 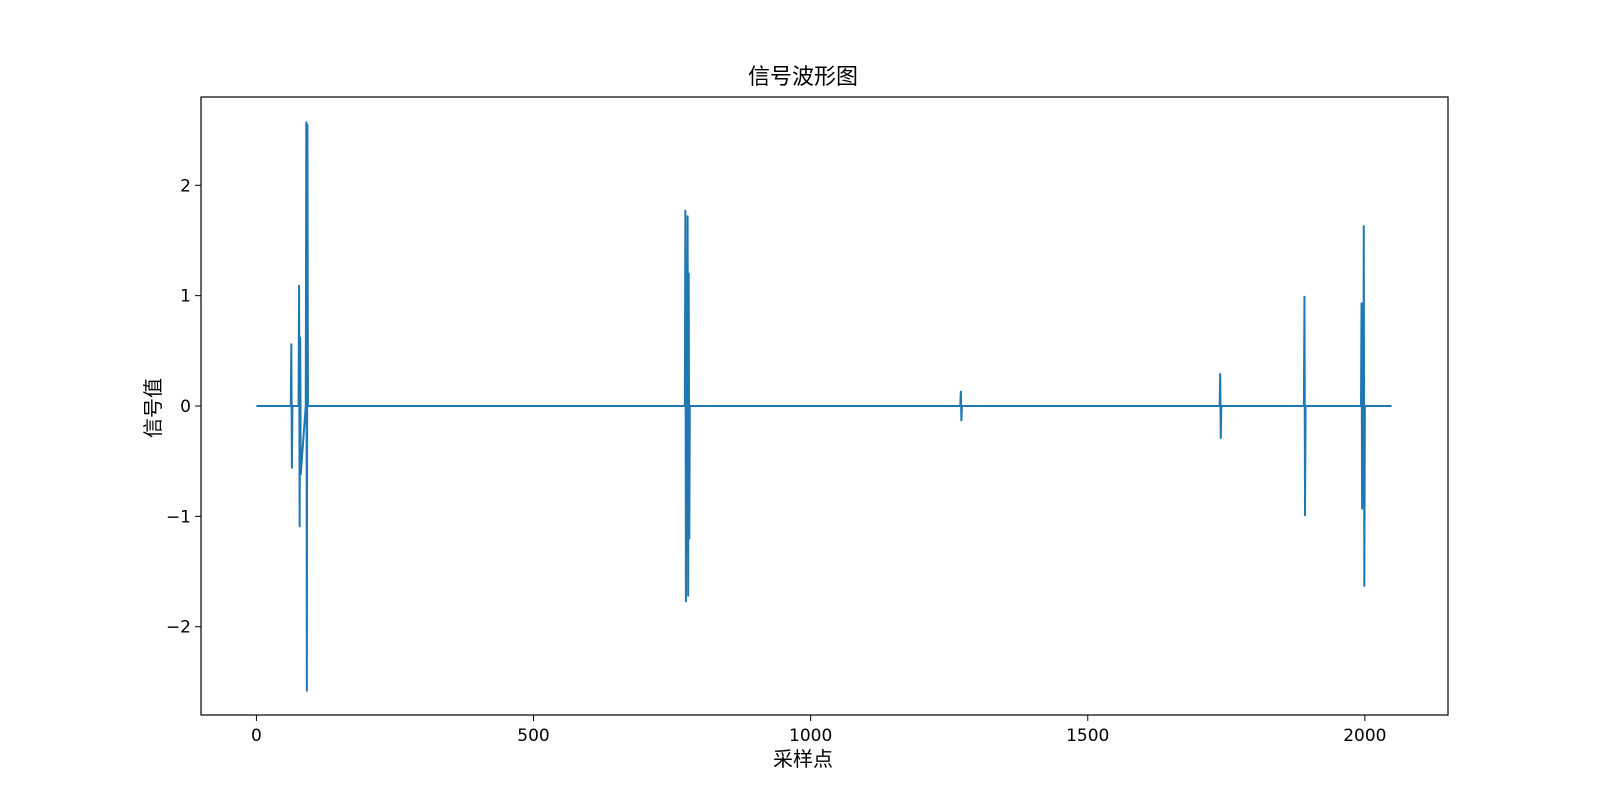 What do you see at coordinates (185, 407) in the screenshot?
I see `y-tick-label: 0` at bounding box center [185, 407].